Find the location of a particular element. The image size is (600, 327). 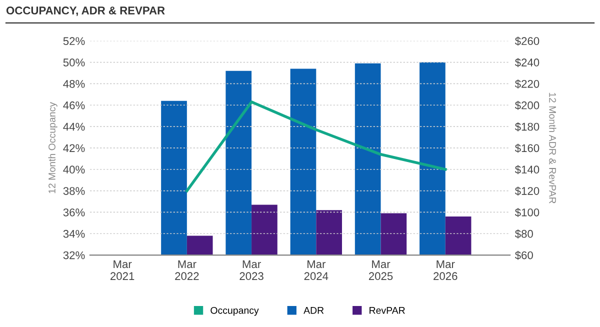

legend-label: RevPAR is located at coordinates (387, 310).